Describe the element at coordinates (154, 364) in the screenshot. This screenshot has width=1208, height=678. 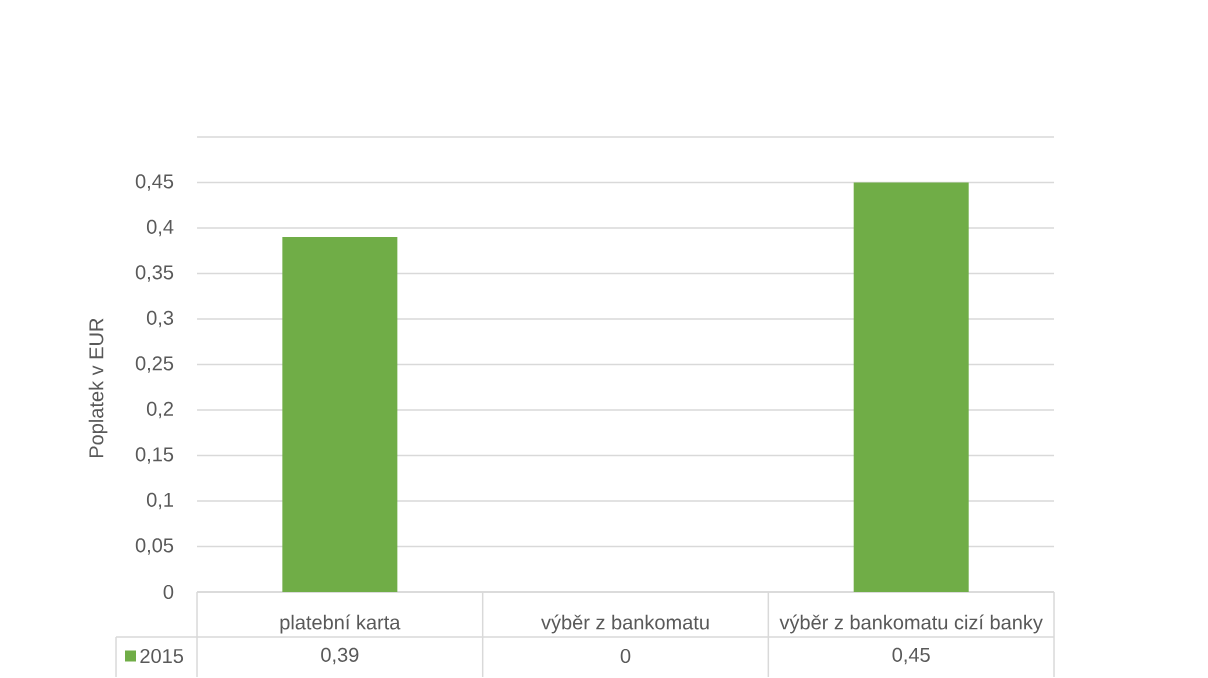
I see `y-tick-label: 0,25` at that location.